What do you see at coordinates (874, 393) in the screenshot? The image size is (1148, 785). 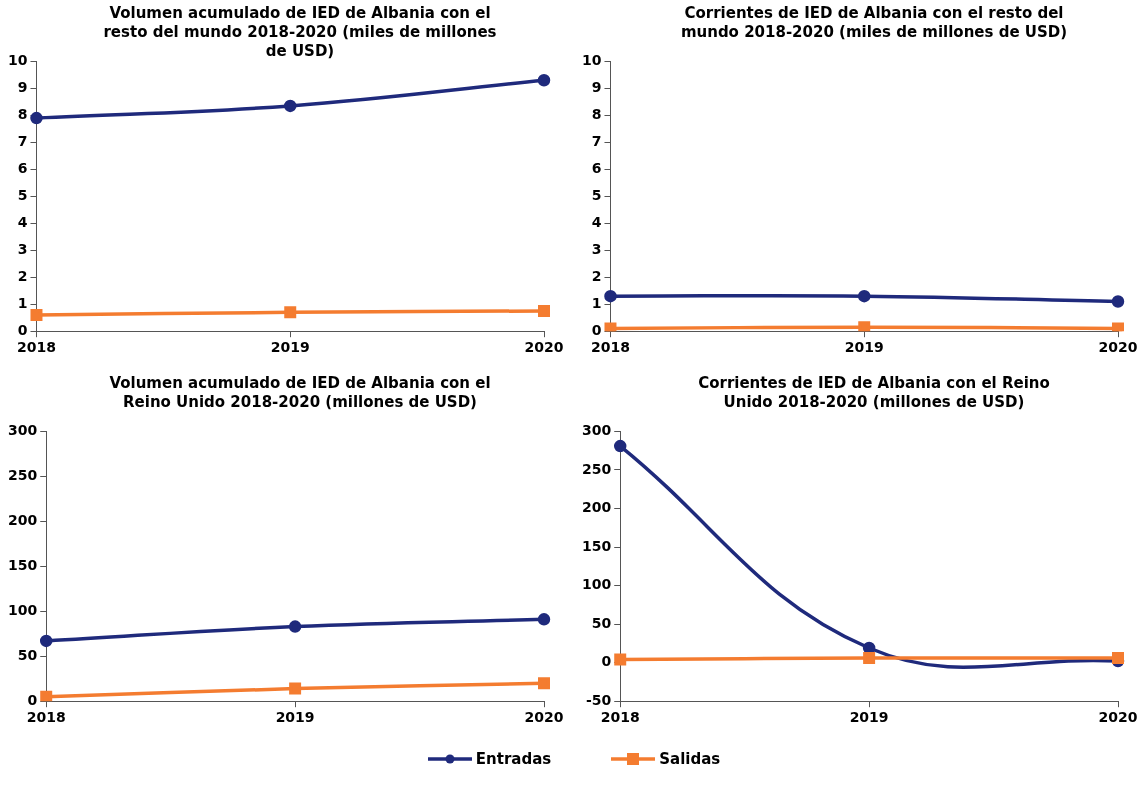 I see `chart-title: Corrientes de IED de Albania con el Reino Unido 2018-2020 (millones de USD)` at bounding box center [874, 393].